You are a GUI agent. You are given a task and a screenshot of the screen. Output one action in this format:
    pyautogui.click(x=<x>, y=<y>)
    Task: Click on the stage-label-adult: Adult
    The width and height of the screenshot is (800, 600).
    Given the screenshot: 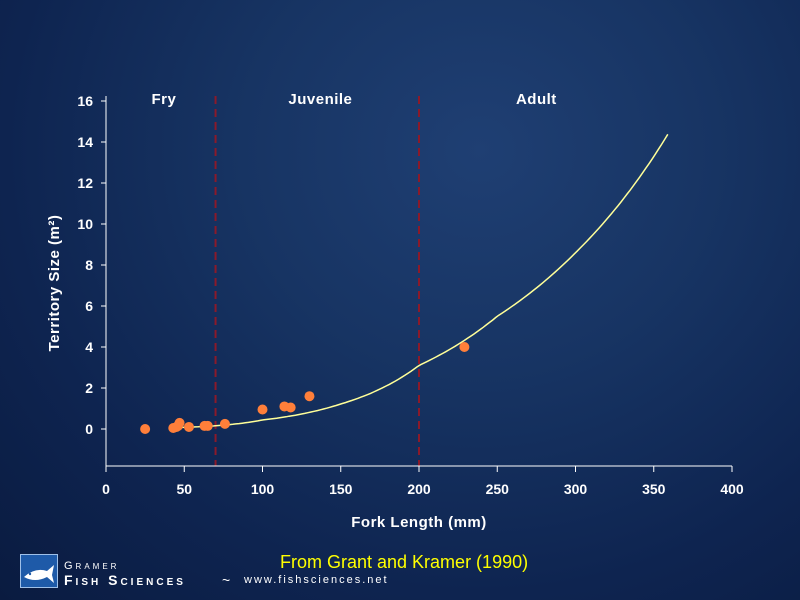 What is the action you would take?
    pyautogui.click(x=536, y=99)
    